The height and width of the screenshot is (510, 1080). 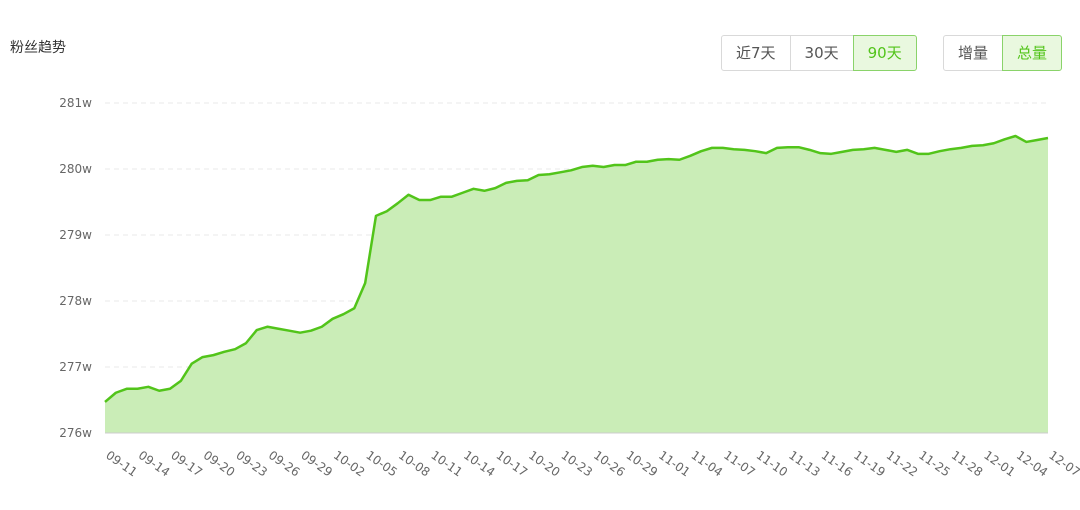 What do you see at coordinates (999, 463) in the screenshot?
I see `x-tick-label: 12-01` at bounding box center [999, 463].